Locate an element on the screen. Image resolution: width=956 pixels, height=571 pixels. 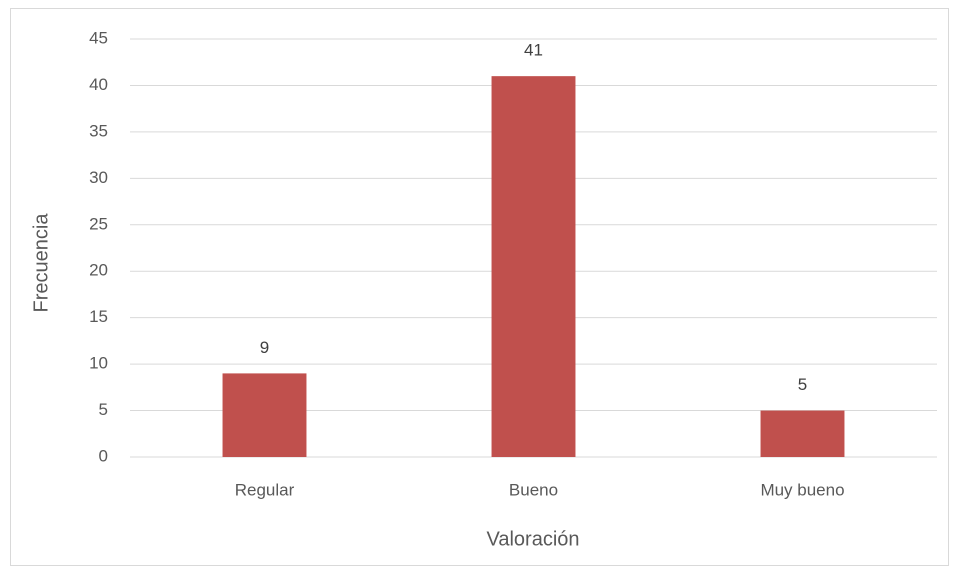
y-tick-label: 25 is located at coordinates (98, 223).